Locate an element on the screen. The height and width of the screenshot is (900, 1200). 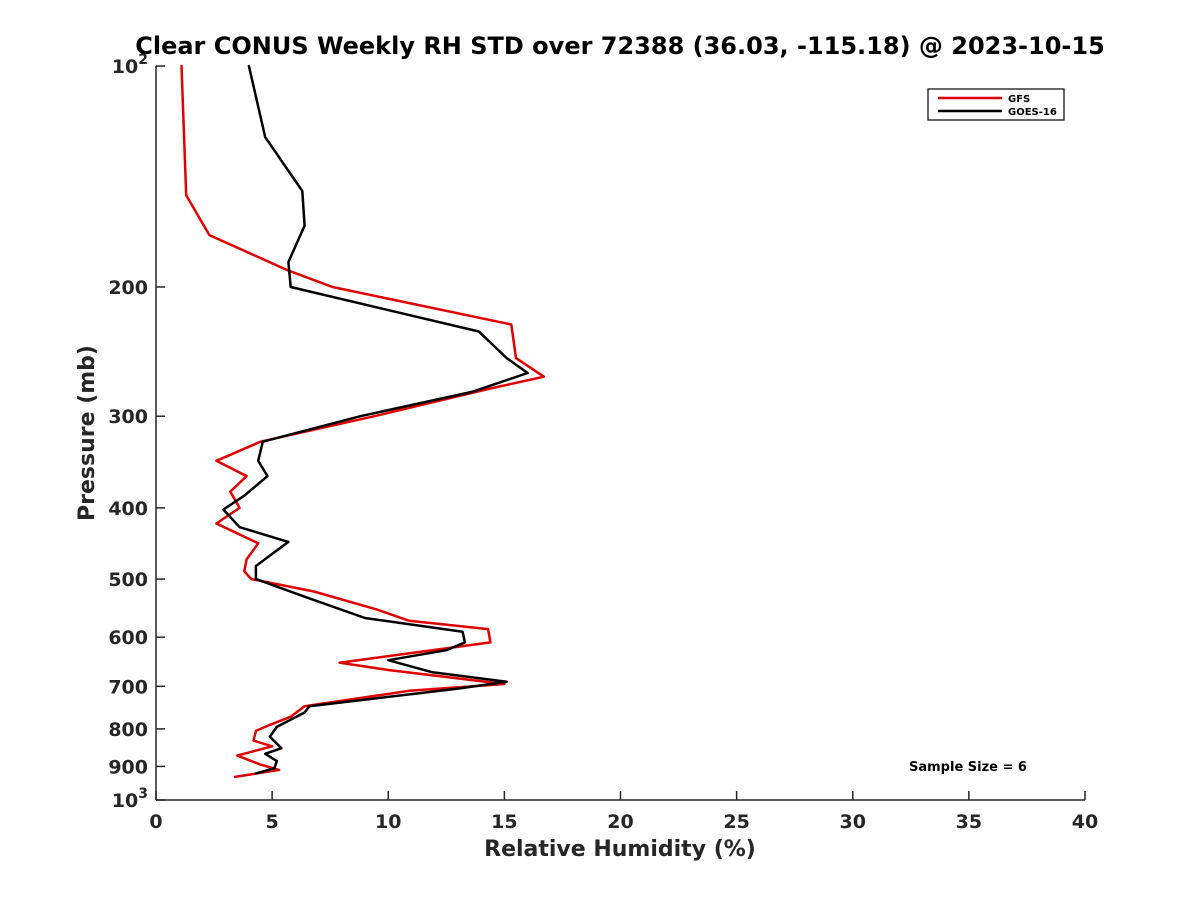
x-tick-label: 40 is located at coordinates (1085, 822).